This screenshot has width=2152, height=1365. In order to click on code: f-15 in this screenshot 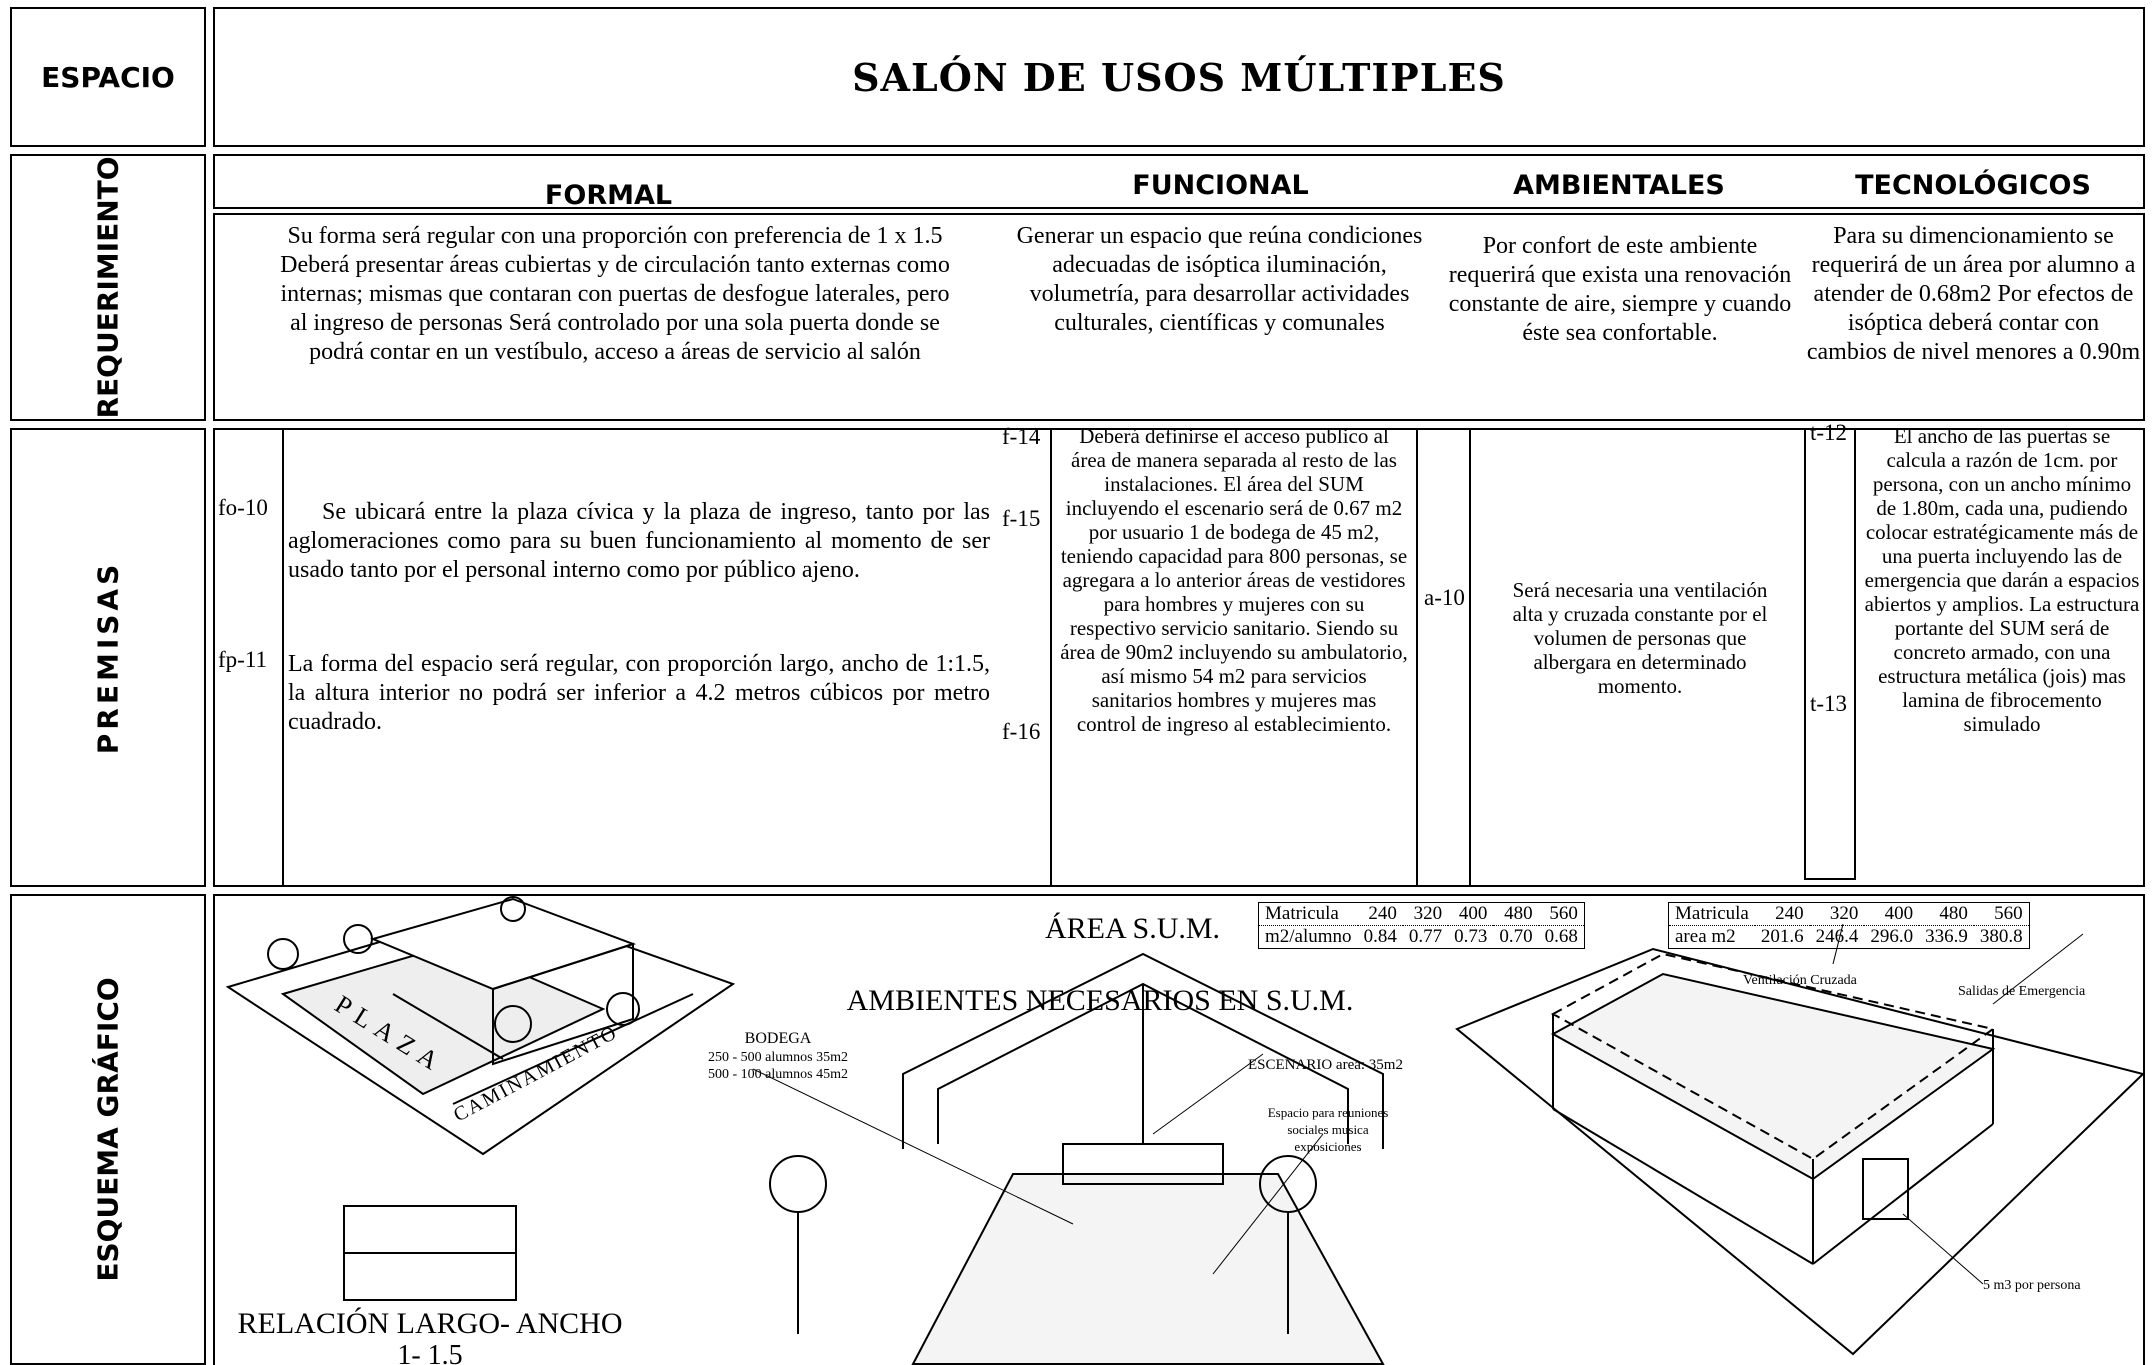, I will do `click(1021, 518)`.